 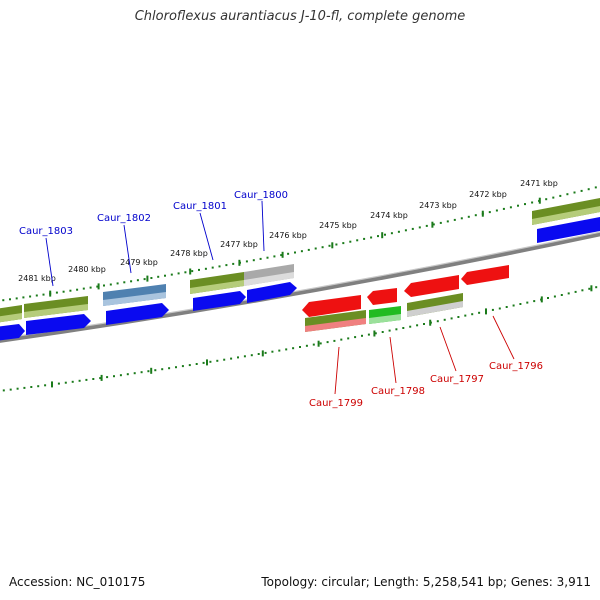 What do you see at coordinates (398, 391) in the screenshot?
I see `gene-label: Caur_1798` at bounding box center [398, 391].